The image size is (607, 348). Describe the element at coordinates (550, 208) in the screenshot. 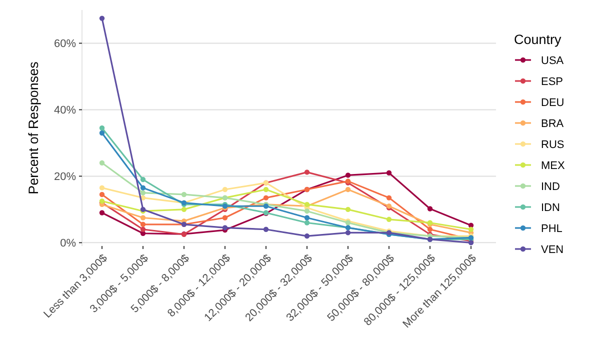

I see `legend-label: IDN` at that location.